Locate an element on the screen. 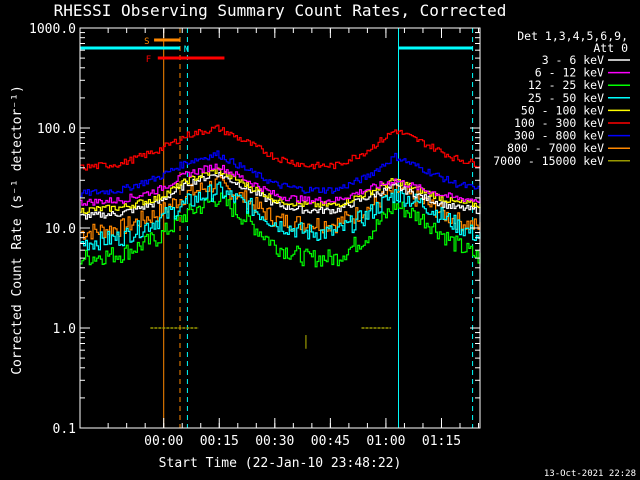  flag-label: N is located at coordinates (186, 50).